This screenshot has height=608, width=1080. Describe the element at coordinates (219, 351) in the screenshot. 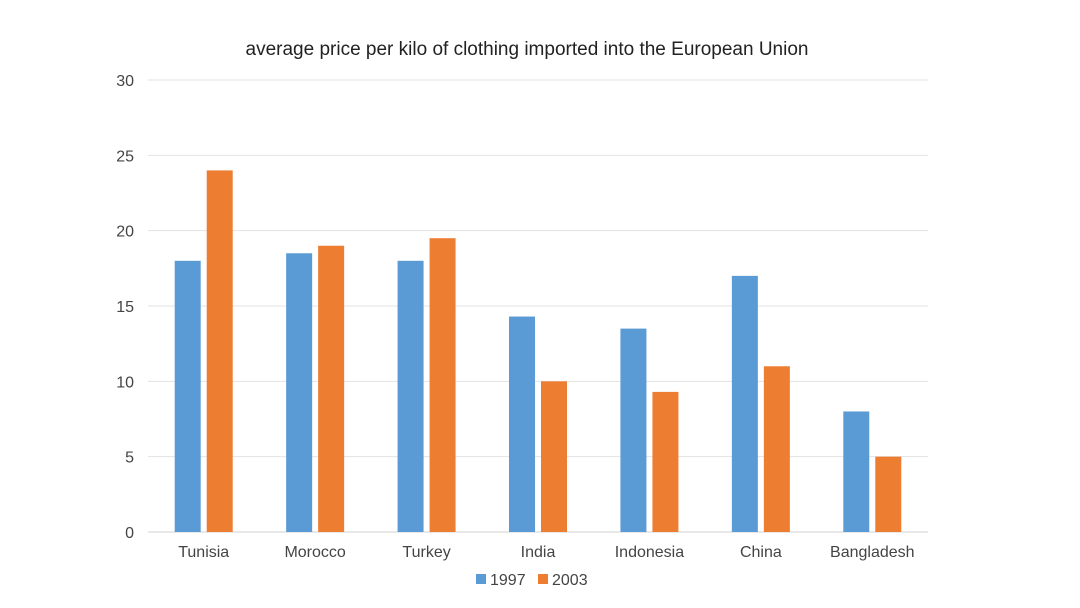

I see `bar-2003-tunisia` at that location.